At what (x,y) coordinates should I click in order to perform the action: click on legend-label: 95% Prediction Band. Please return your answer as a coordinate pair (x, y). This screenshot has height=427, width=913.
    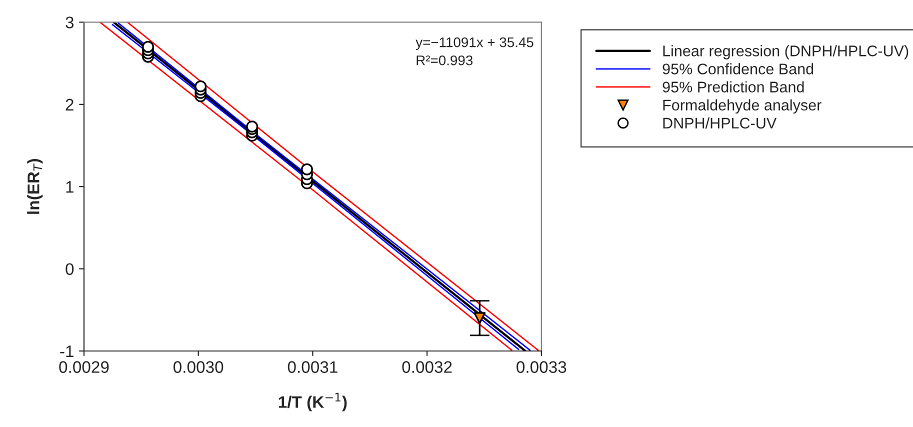
    Looking at the image, I should click on (733, 86).